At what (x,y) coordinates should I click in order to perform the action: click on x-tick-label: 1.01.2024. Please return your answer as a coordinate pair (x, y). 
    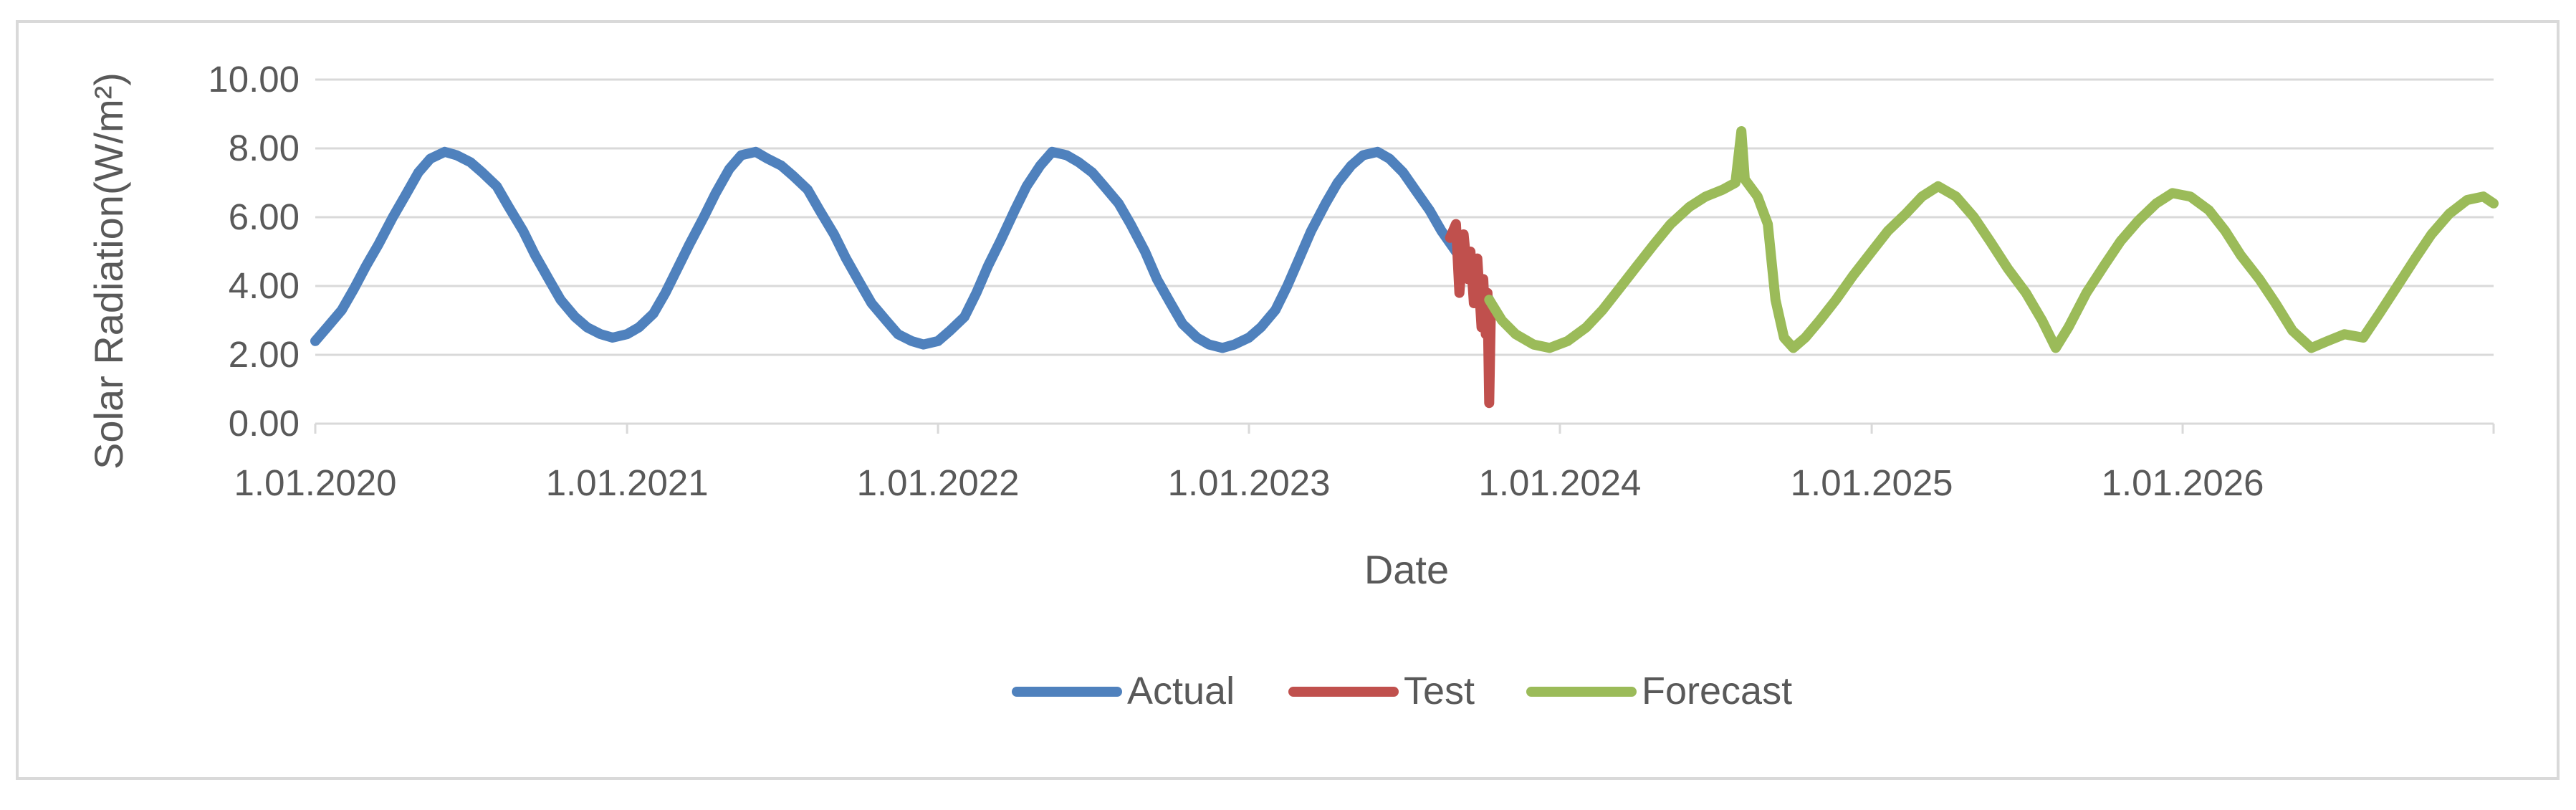
    Looking at the image, I should click on (1560, 483).